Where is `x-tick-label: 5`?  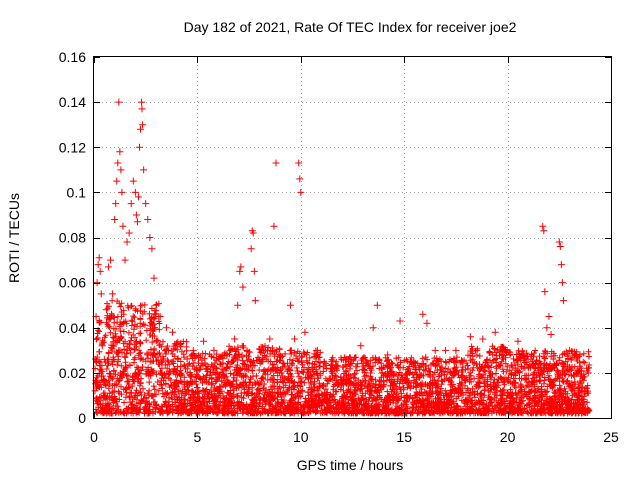 x-tick-label: 5 is located at coordinates (198, 437).